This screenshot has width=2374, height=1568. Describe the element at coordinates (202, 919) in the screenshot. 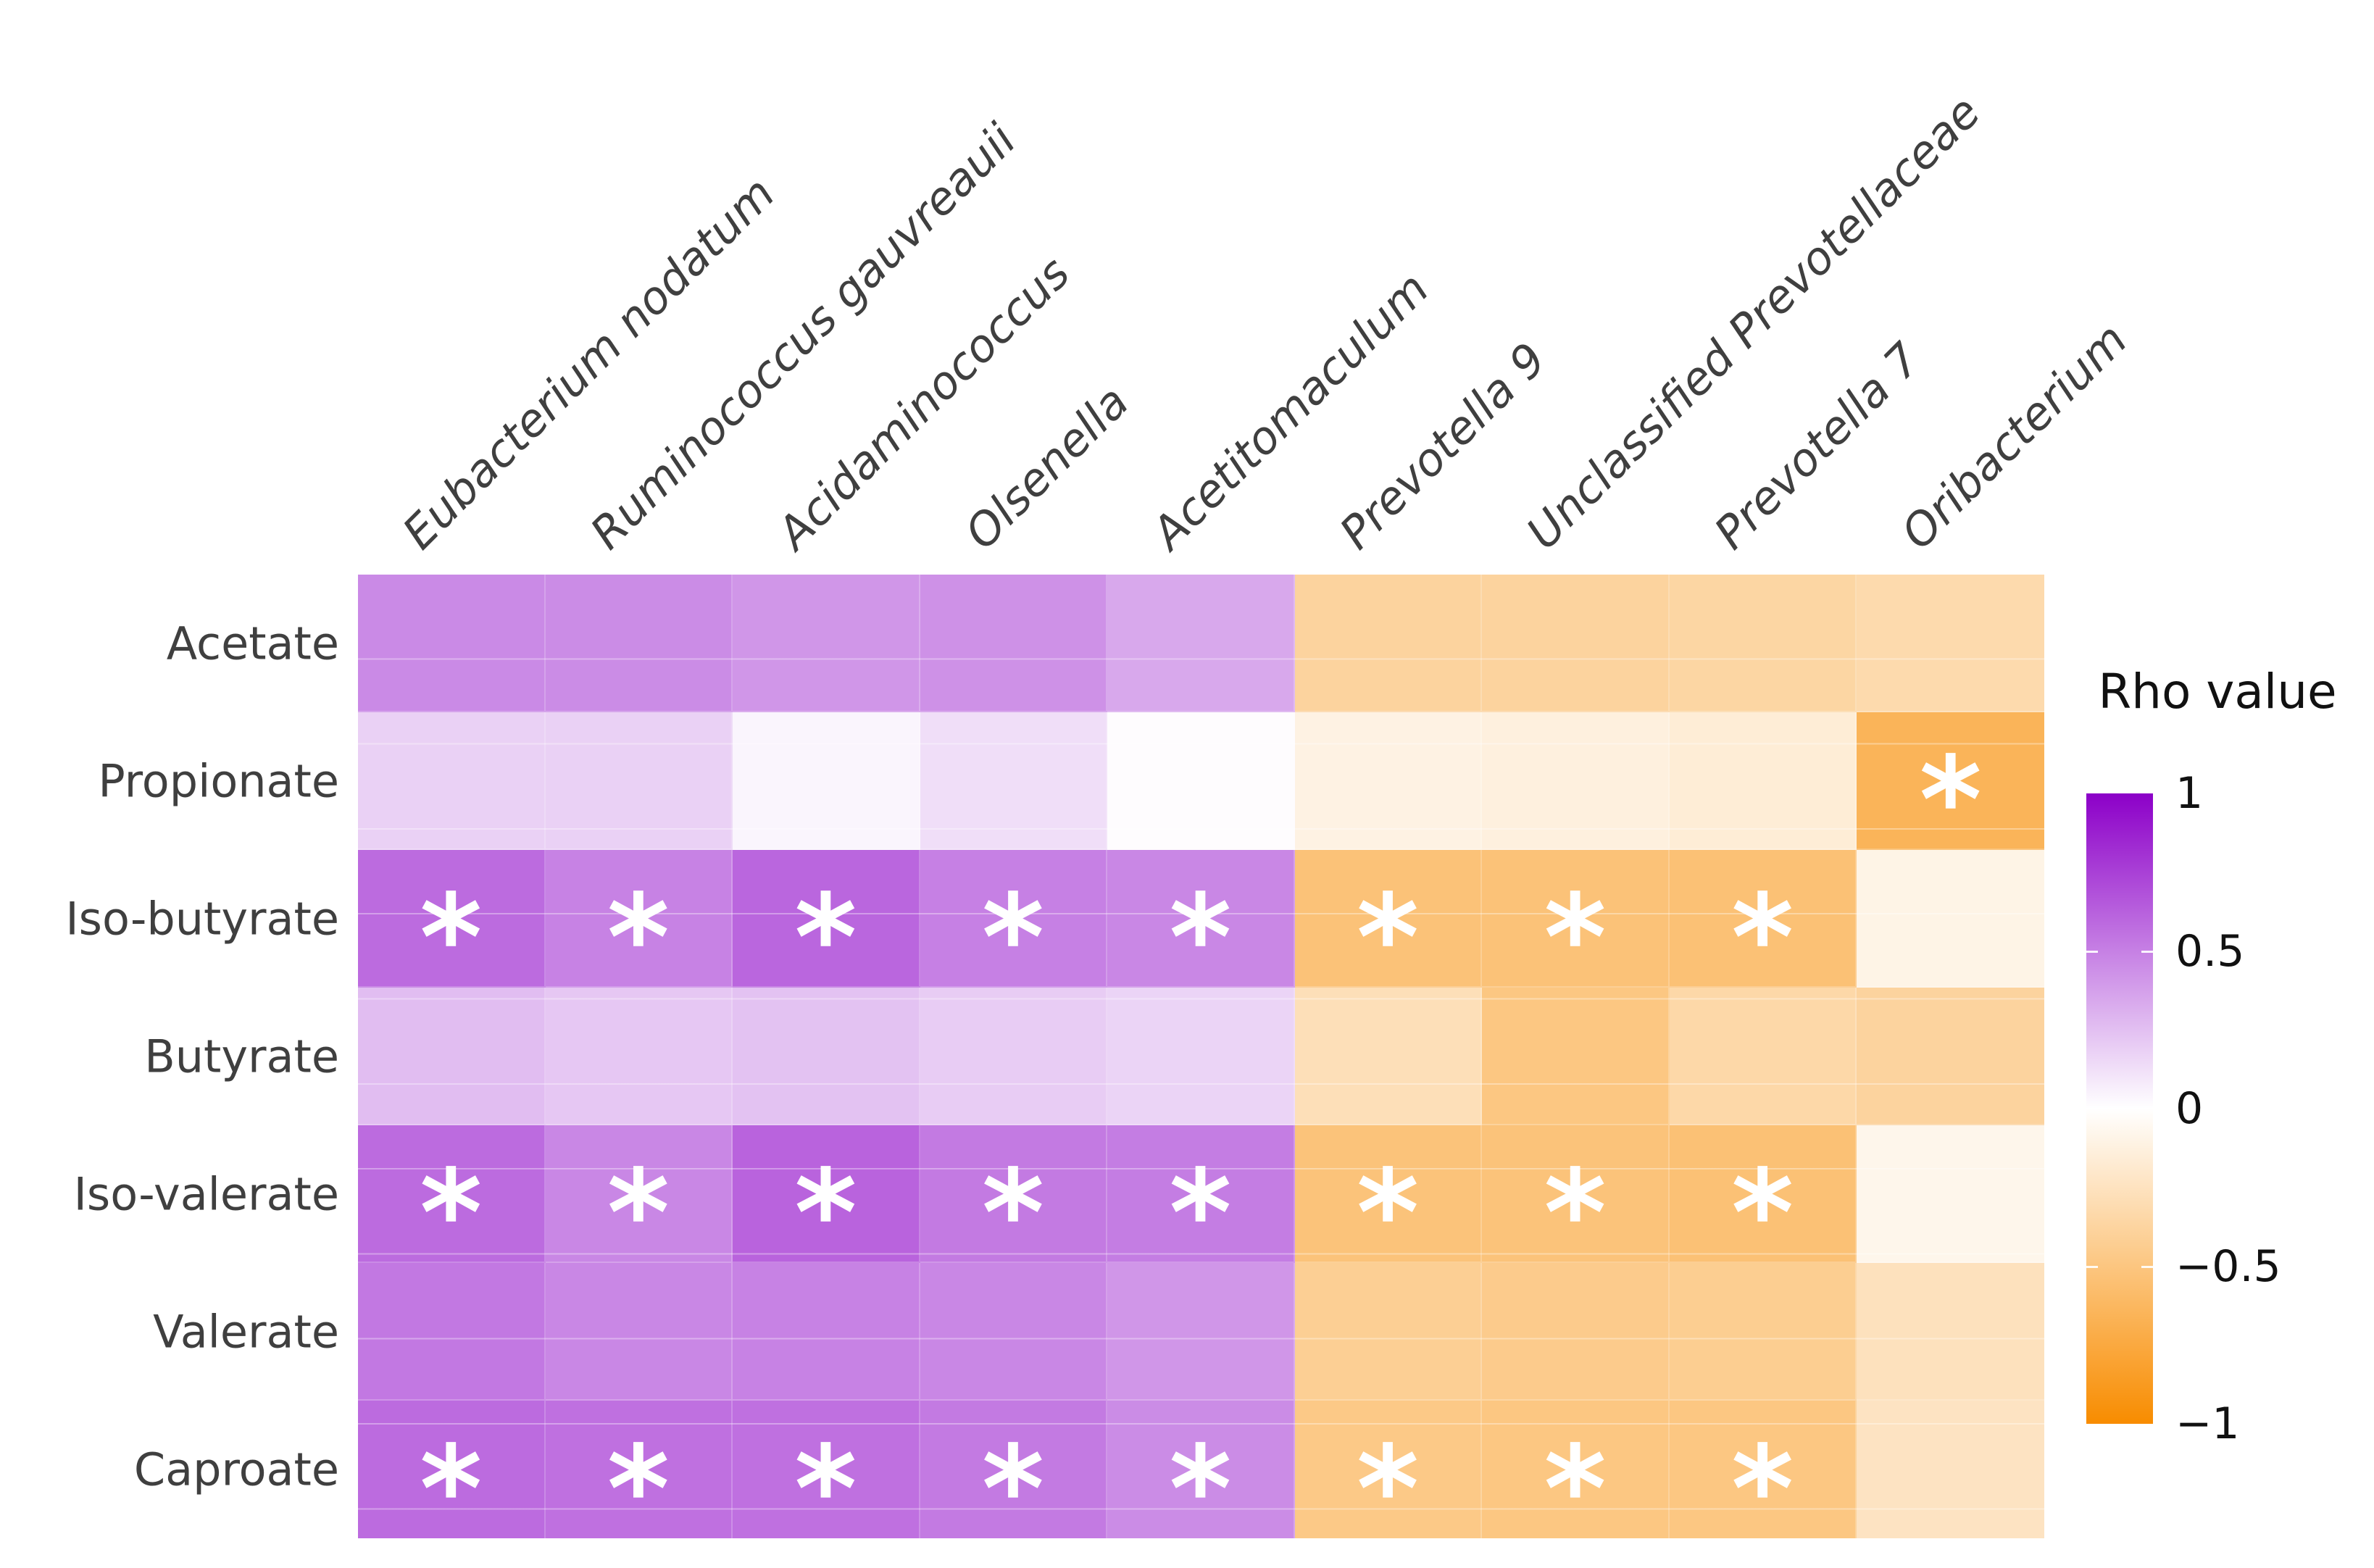

I see `row-label: Iso-butyrate` at that location.